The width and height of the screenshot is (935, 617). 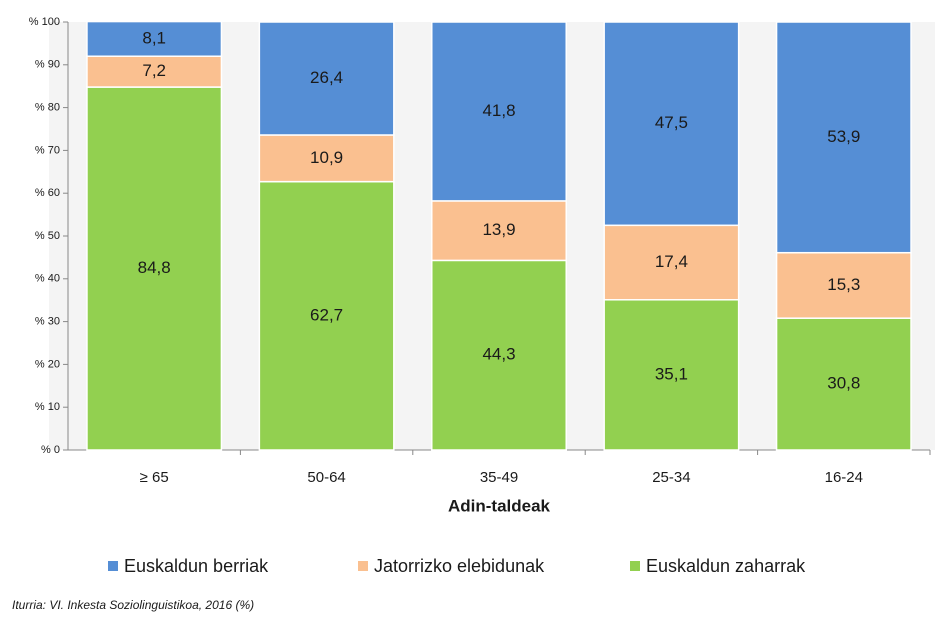 I want to click on x-tick-label: ≥ 65, so click(x=154, y=477).